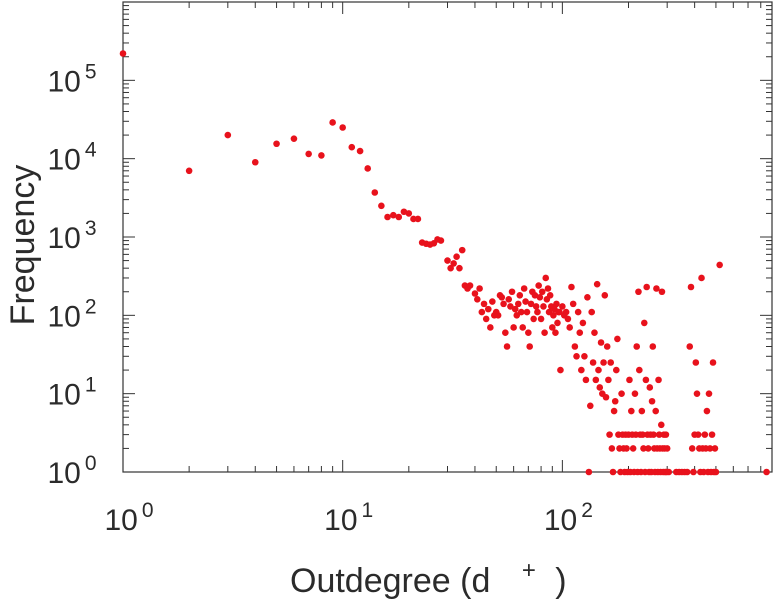  Describe the element at coordinates (560, 581) in the screenshot. I see `x-axis-title-close: )` at that location.